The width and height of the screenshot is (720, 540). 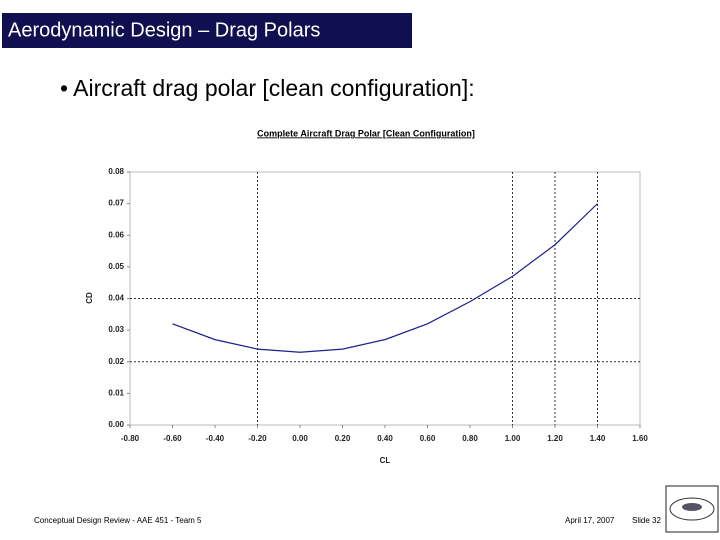 What do you see at coordinates (215, 438) in the screenshot?
I see `x-tick-label: -0.40` at bounding box center [215, 438].